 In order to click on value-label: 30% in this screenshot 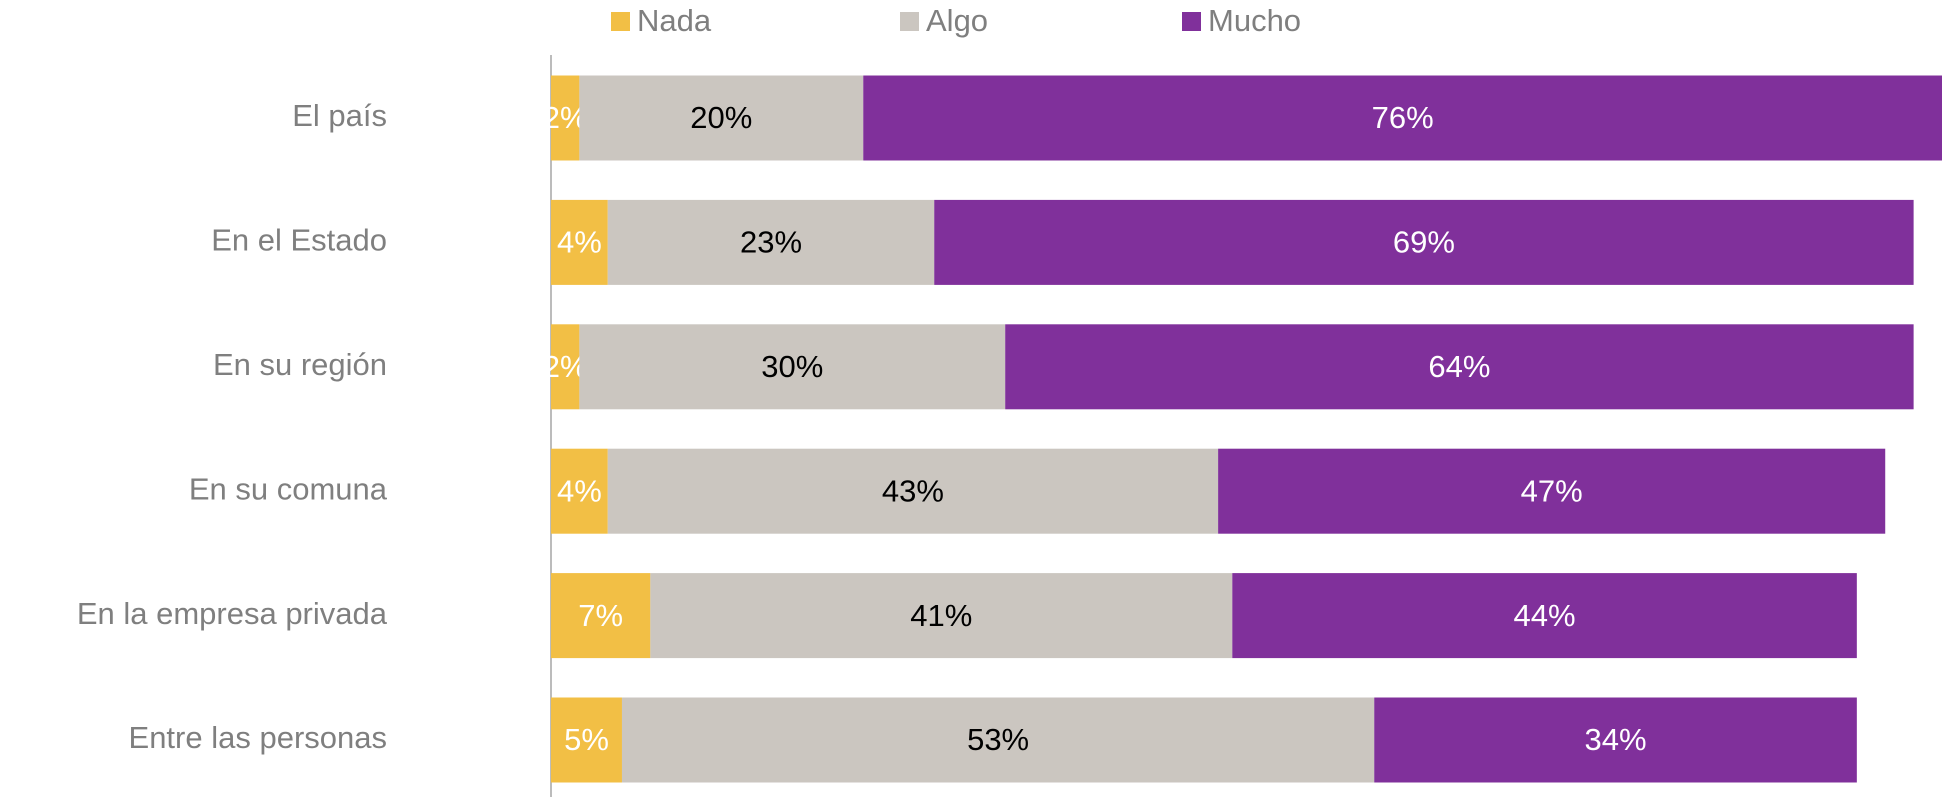, I will do `click(792, 366)`.